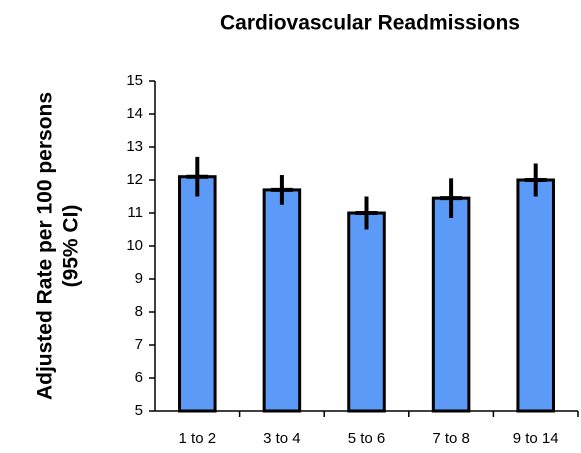  What do you see at coordinates (139, 377) in the screenshot?
I see `y-tick-label: 6` at bounding box center [139, 377].